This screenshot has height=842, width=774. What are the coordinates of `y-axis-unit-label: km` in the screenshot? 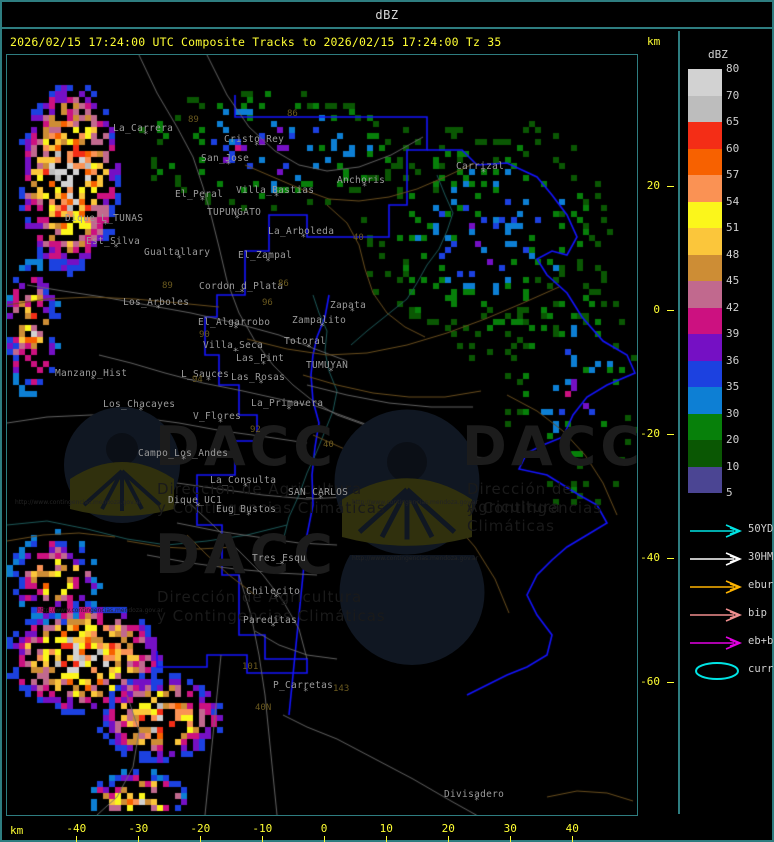 It's located at (654, 41).